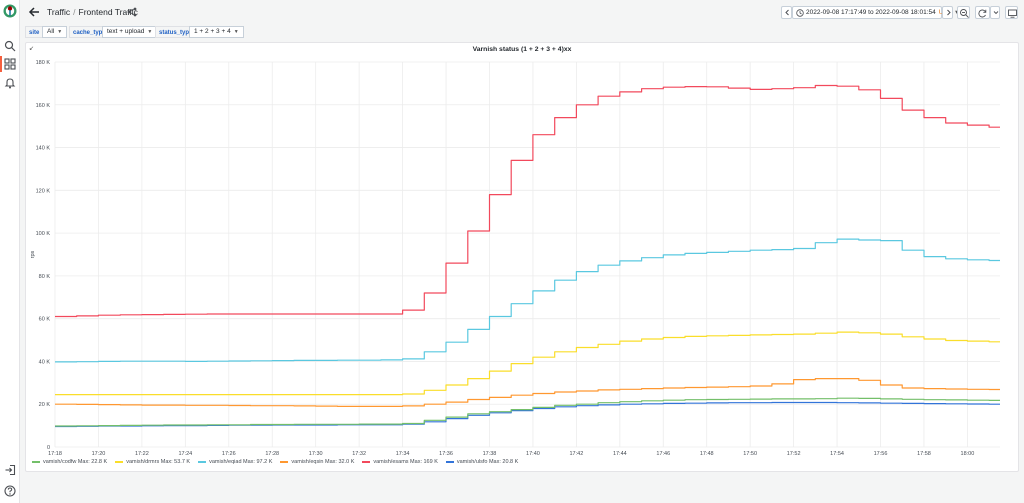  What do you see at coordinates (663, 454) in the screenshot?
I see `x-tick-label: 17:46` at bounding box center [663, 454].